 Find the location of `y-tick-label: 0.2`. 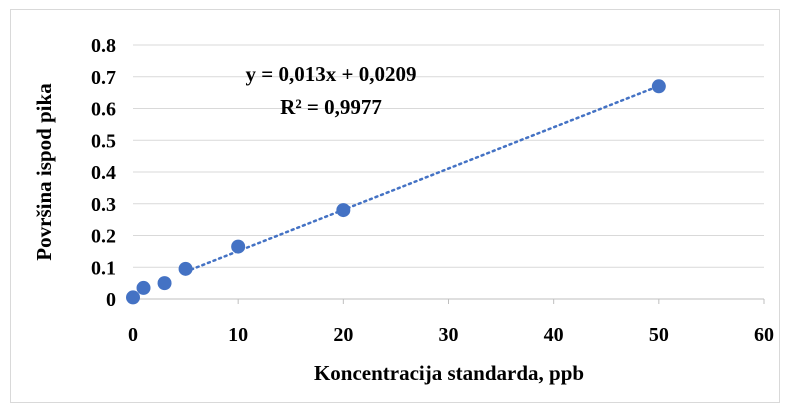

y-tick-label: 0.2 is located at coordinates (103, 237).